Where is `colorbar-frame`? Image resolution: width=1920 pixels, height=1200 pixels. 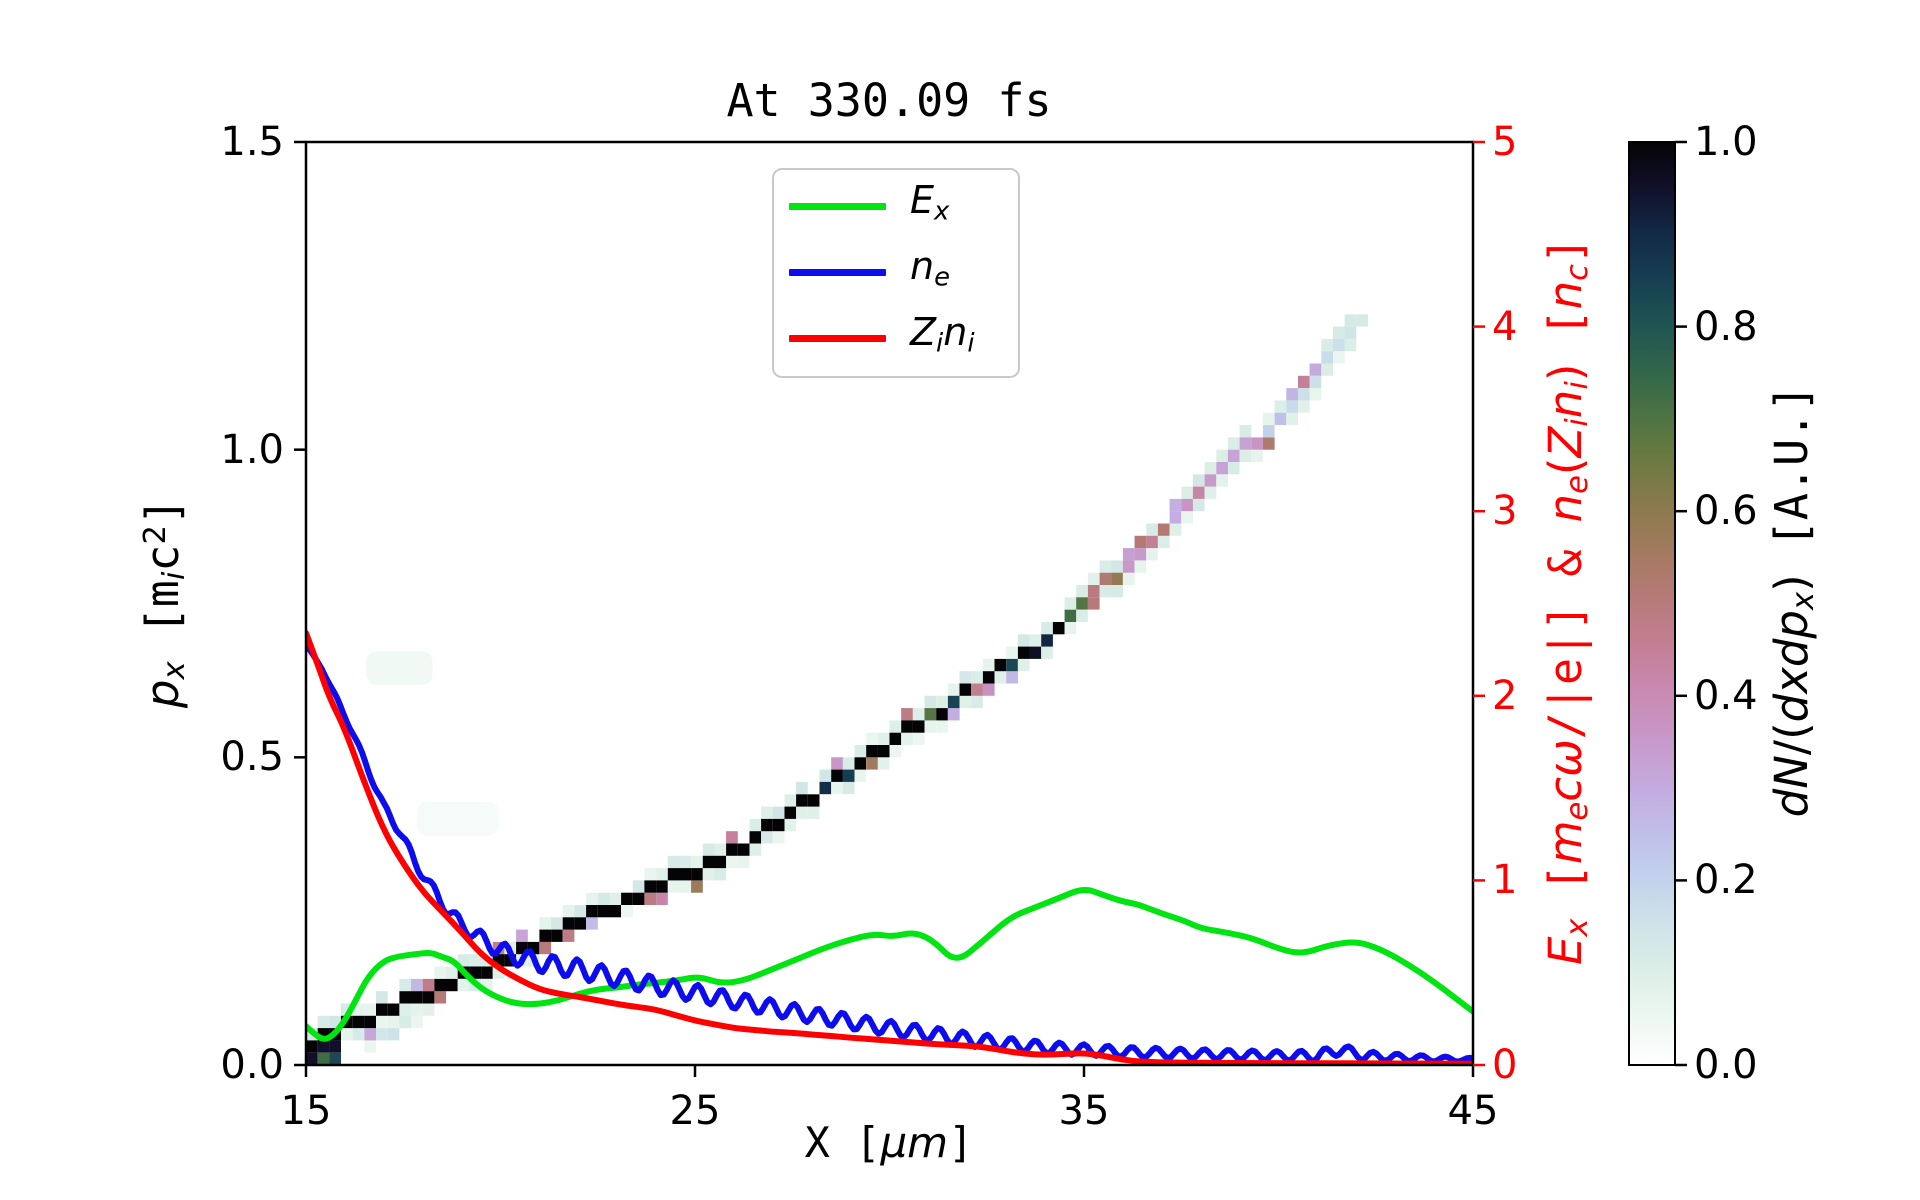
colorbar-frame is located at coordinates (1652, 603).